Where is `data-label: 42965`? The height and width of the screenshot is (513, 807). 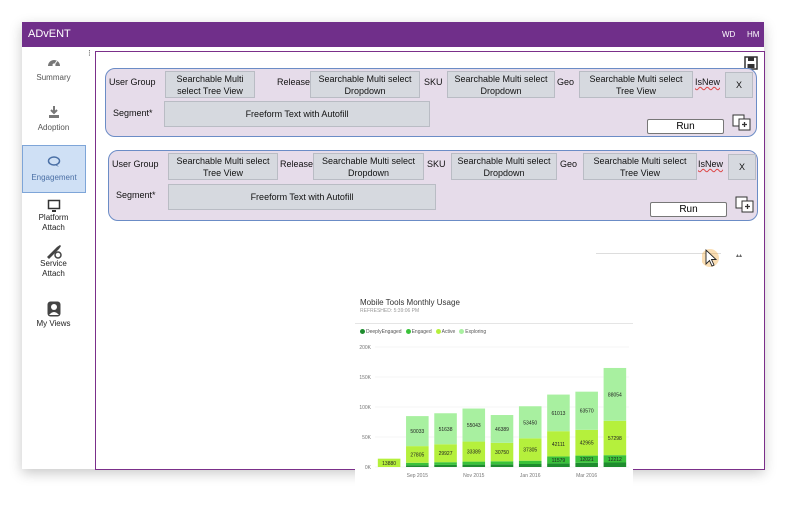 data-label: 42965 is located at coordinates (587, 444).